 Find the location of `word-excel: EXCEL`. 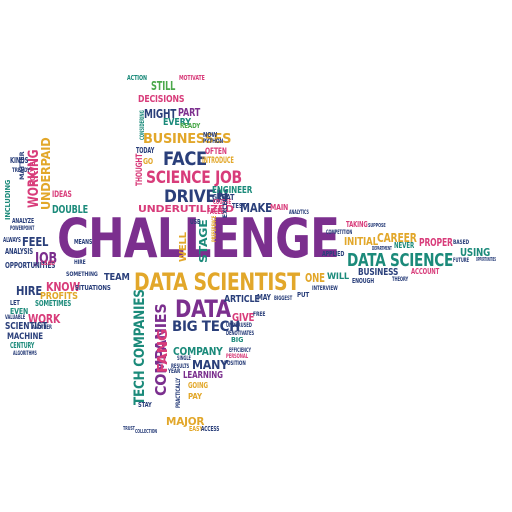

word-excel: EXCEL is located at coordinates (225, 207).